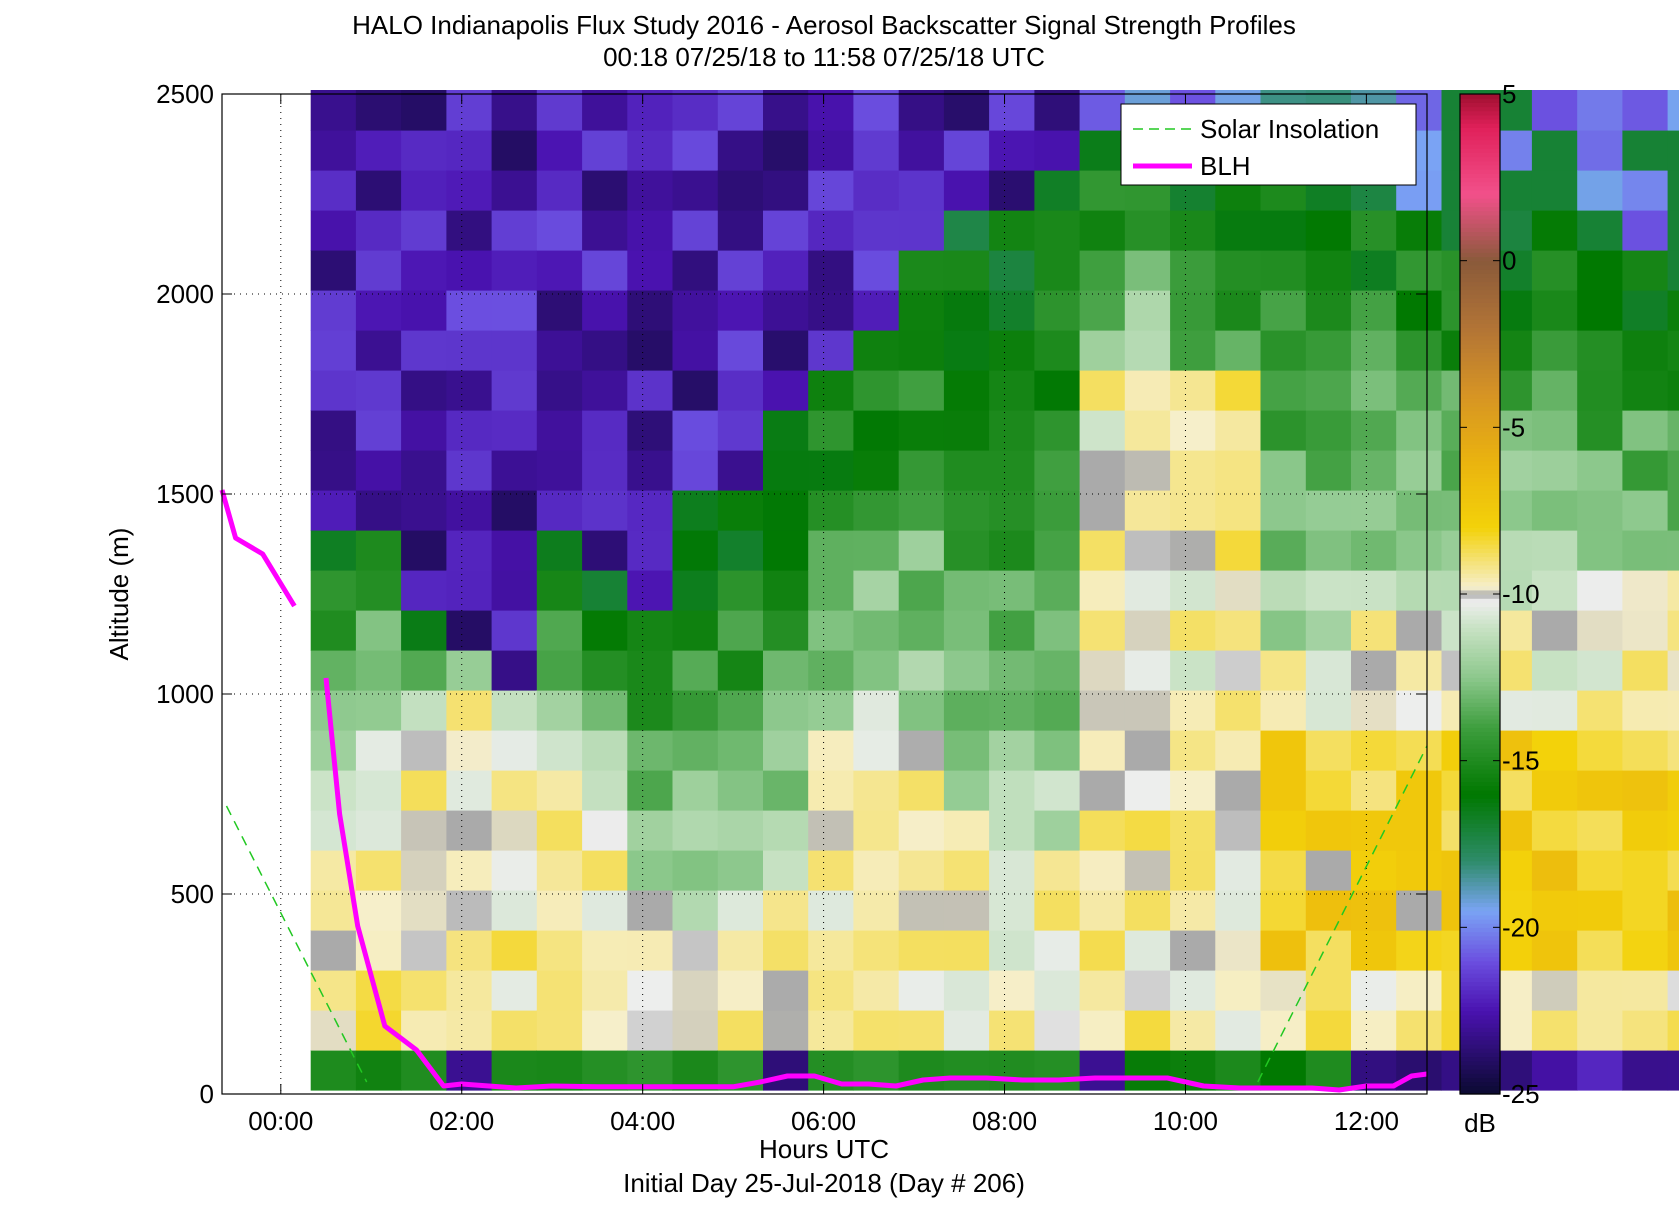 This screenshot has width=1679, height=1221. Describe the element at coordinates (824, 1183) in the screenshot. I see `x-axis-label-2: Initial Day 25-Jul-2018 (Day # 206)` at that location.